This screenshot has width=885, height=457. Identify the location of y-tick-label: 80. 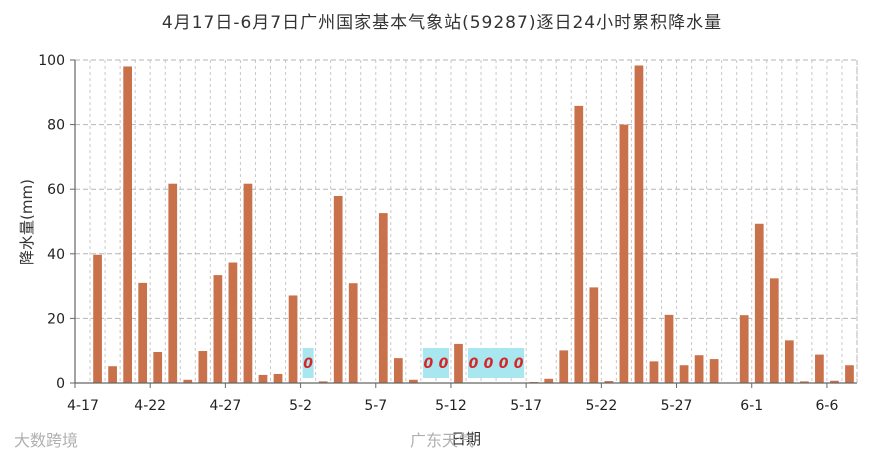
(56, 126).